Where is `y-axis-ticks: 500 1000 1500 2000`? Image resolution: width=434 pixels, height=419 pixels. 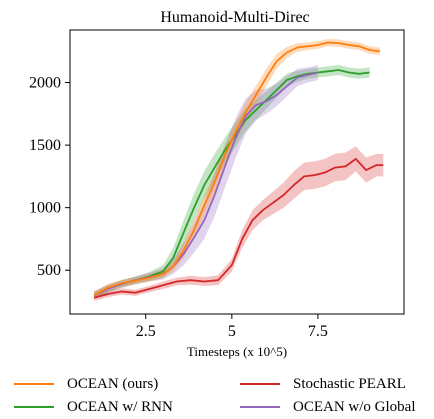 y-axis-ticks: 500 1000 1500 2000 is located at coordinates (49, 177).